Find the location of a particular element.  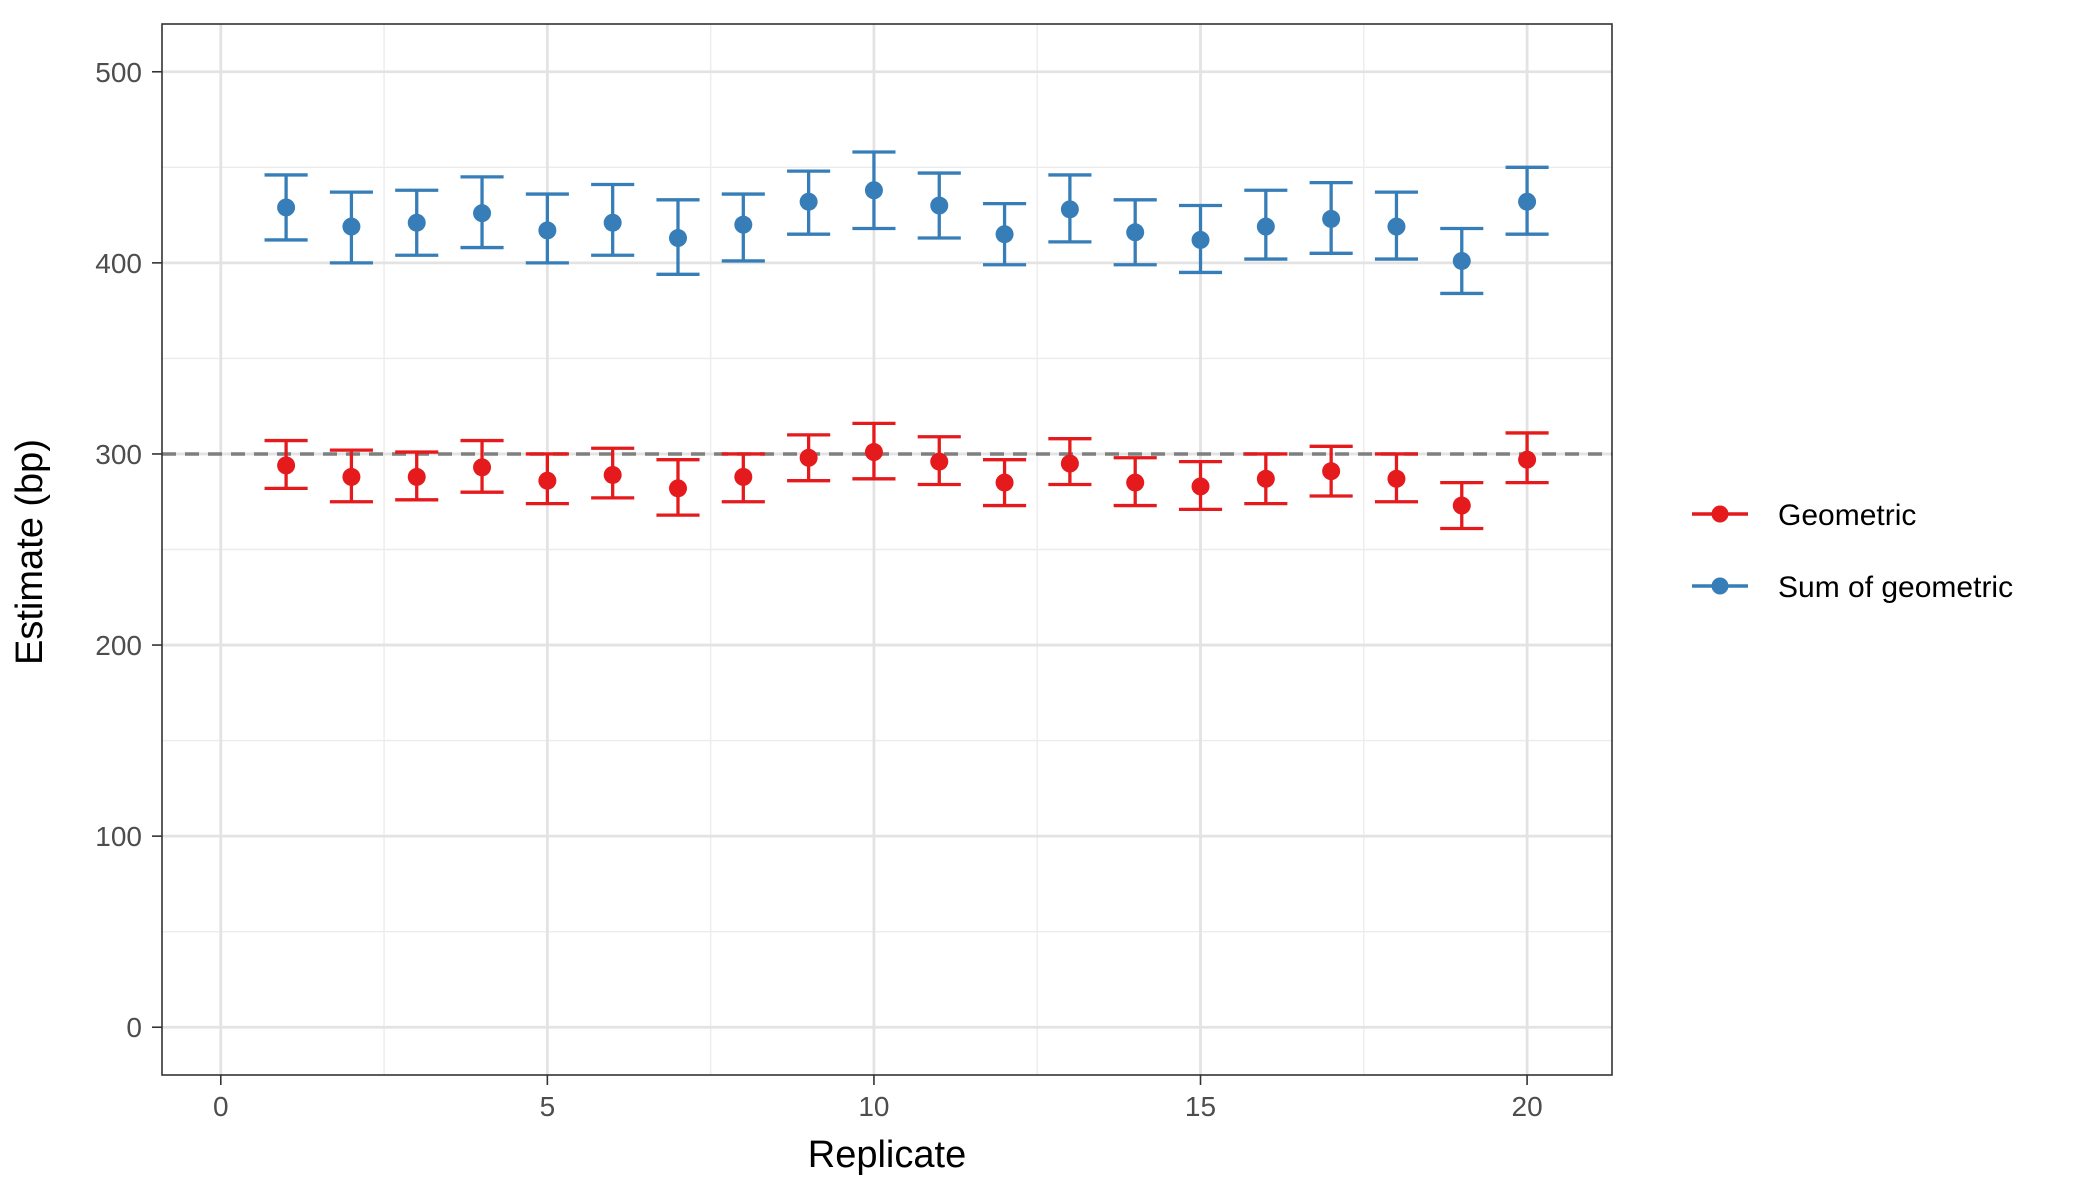

legend-key-point-sum-of-geometric is located at coordinates (1720, 586).